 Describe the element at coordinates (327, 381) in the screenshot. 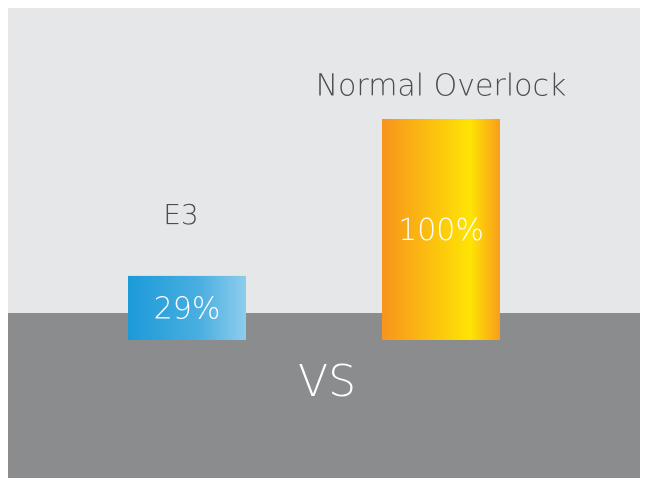

I see `vs-label: VS` at that location.